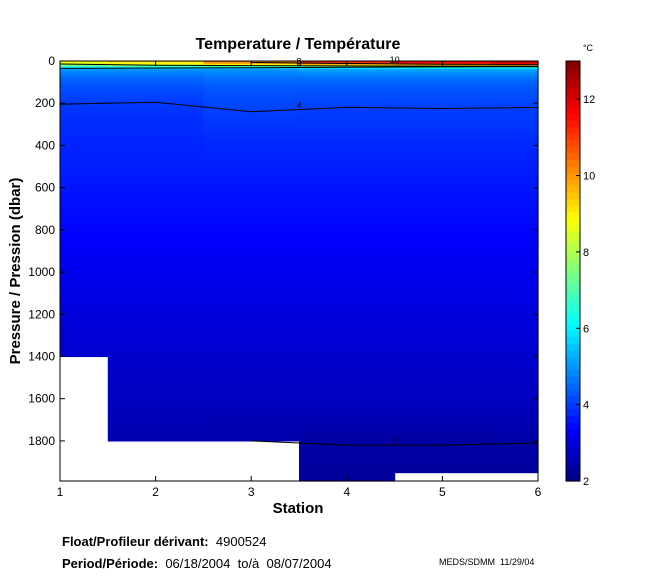 The image size is (650, 580). Describe the element at coordinates (41, 356) in the screenshot. I see `y-tick-label: 1400` at that location.